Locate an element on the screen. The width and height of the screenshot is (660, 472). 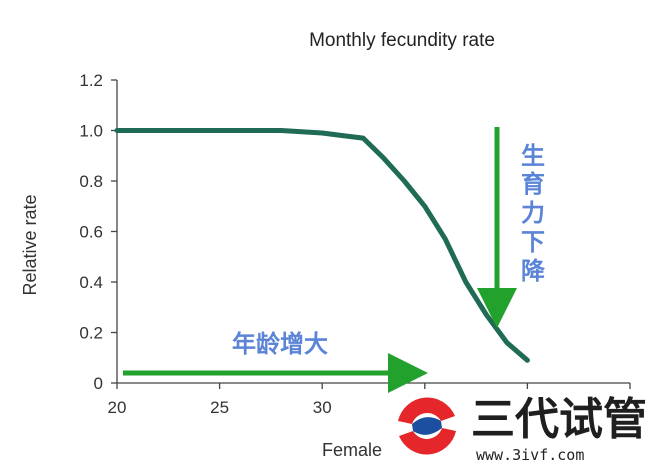
chart-title: Monthly fecundity rate is located at coordinates (402, 40).